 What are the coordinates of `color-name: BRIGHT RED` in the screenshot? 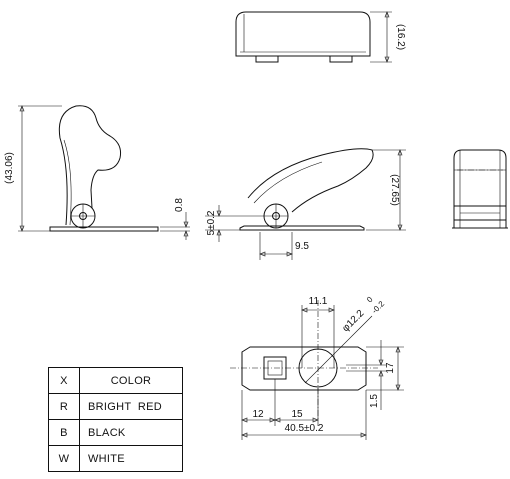 It's located at (131, 406).